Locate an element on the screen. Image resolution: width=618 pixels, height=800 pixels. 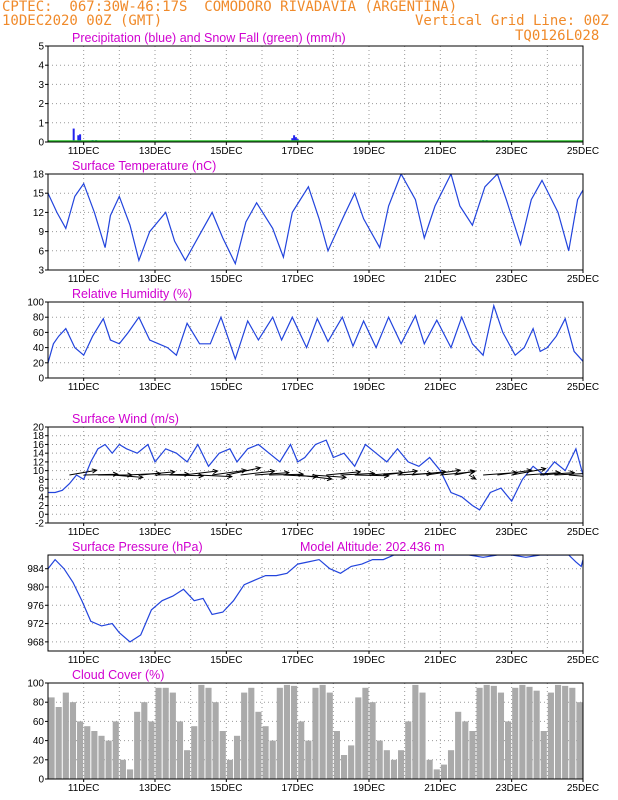
wind-xtick-5: 21DEC is located at coordinates (440, 532).